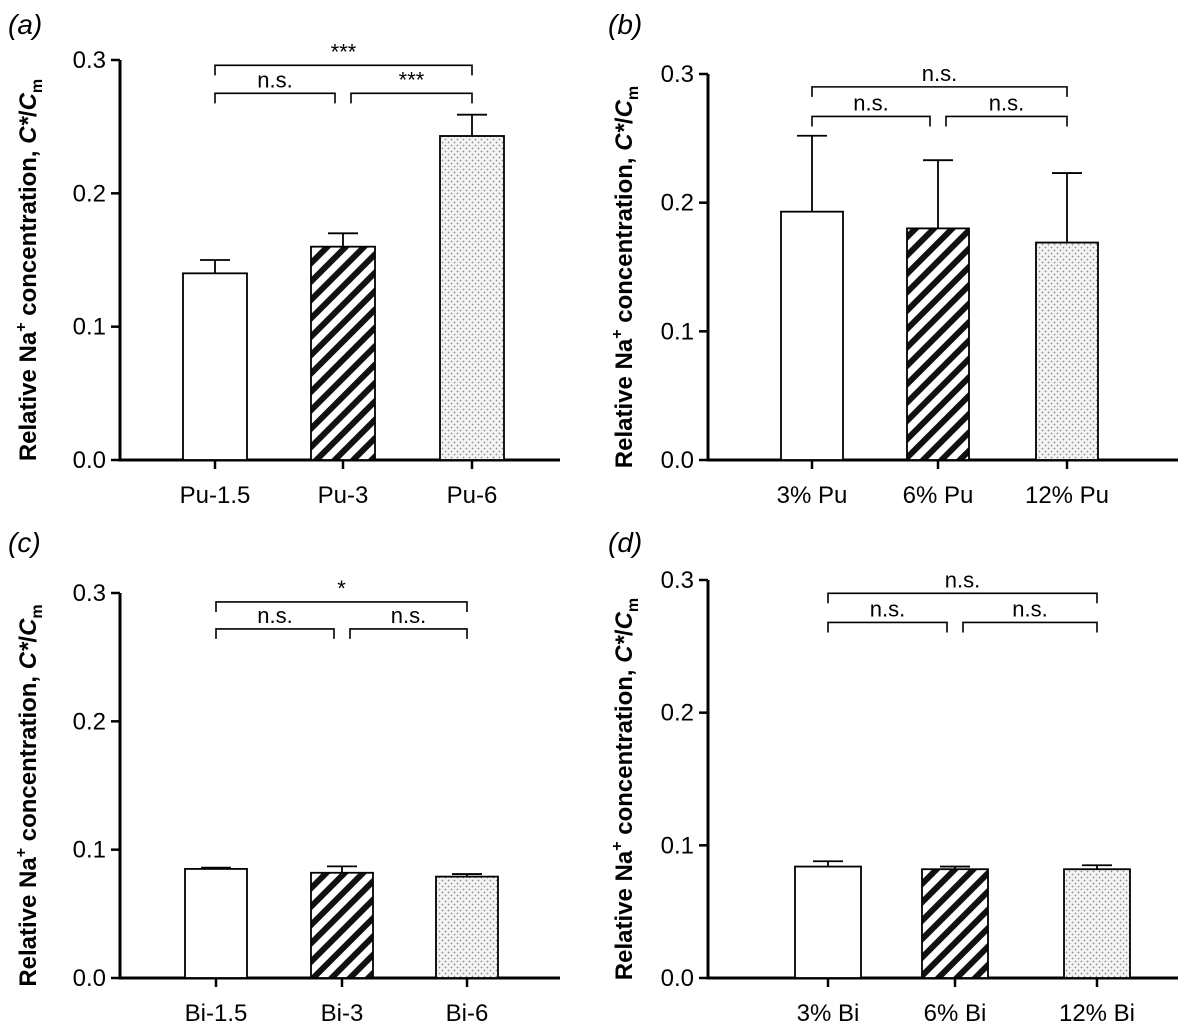 Image resolution: width=1200 pixels, height=1036 pixels. Describe the element at coordinates (828, 1013) in the screenshot. I see `x-category-label: 3% Bi` at that location.